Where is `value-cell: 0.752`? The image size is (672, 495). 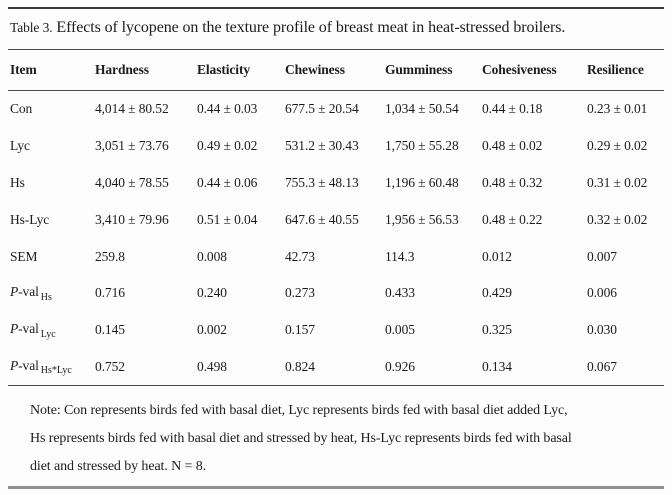 value-cell: 0.752 is located at coordinates (110, 366).